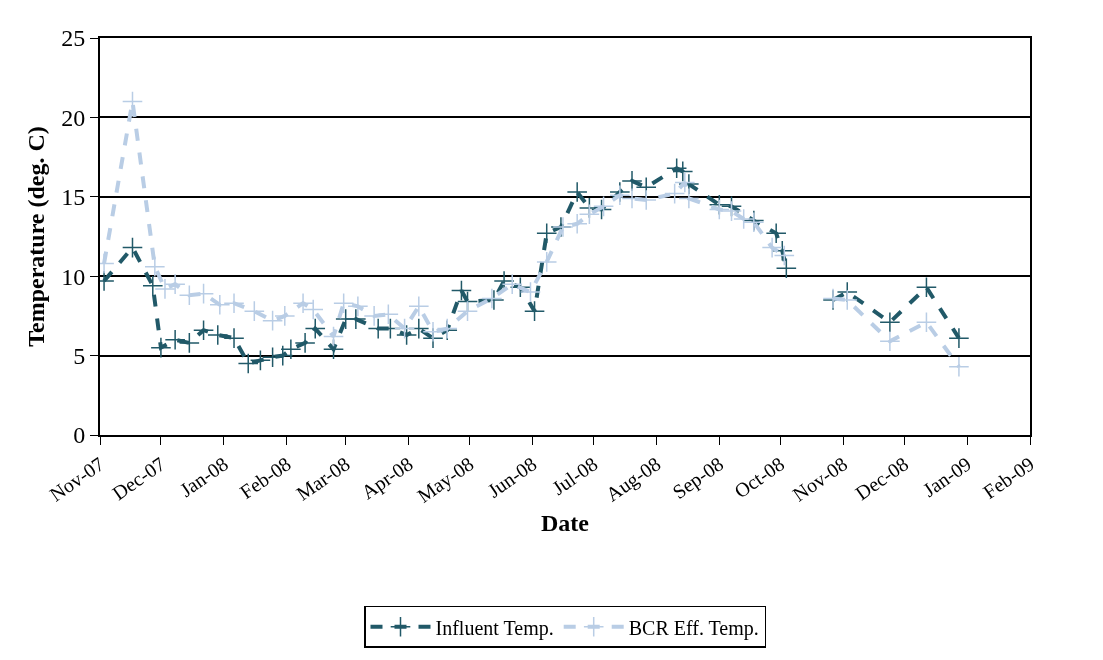 This screenshot has width=1103, height=660. What do you see at coordinates (73, 276) in the screenshot?
I see `y-tick-label: 10` at bounding box center [73, 276].